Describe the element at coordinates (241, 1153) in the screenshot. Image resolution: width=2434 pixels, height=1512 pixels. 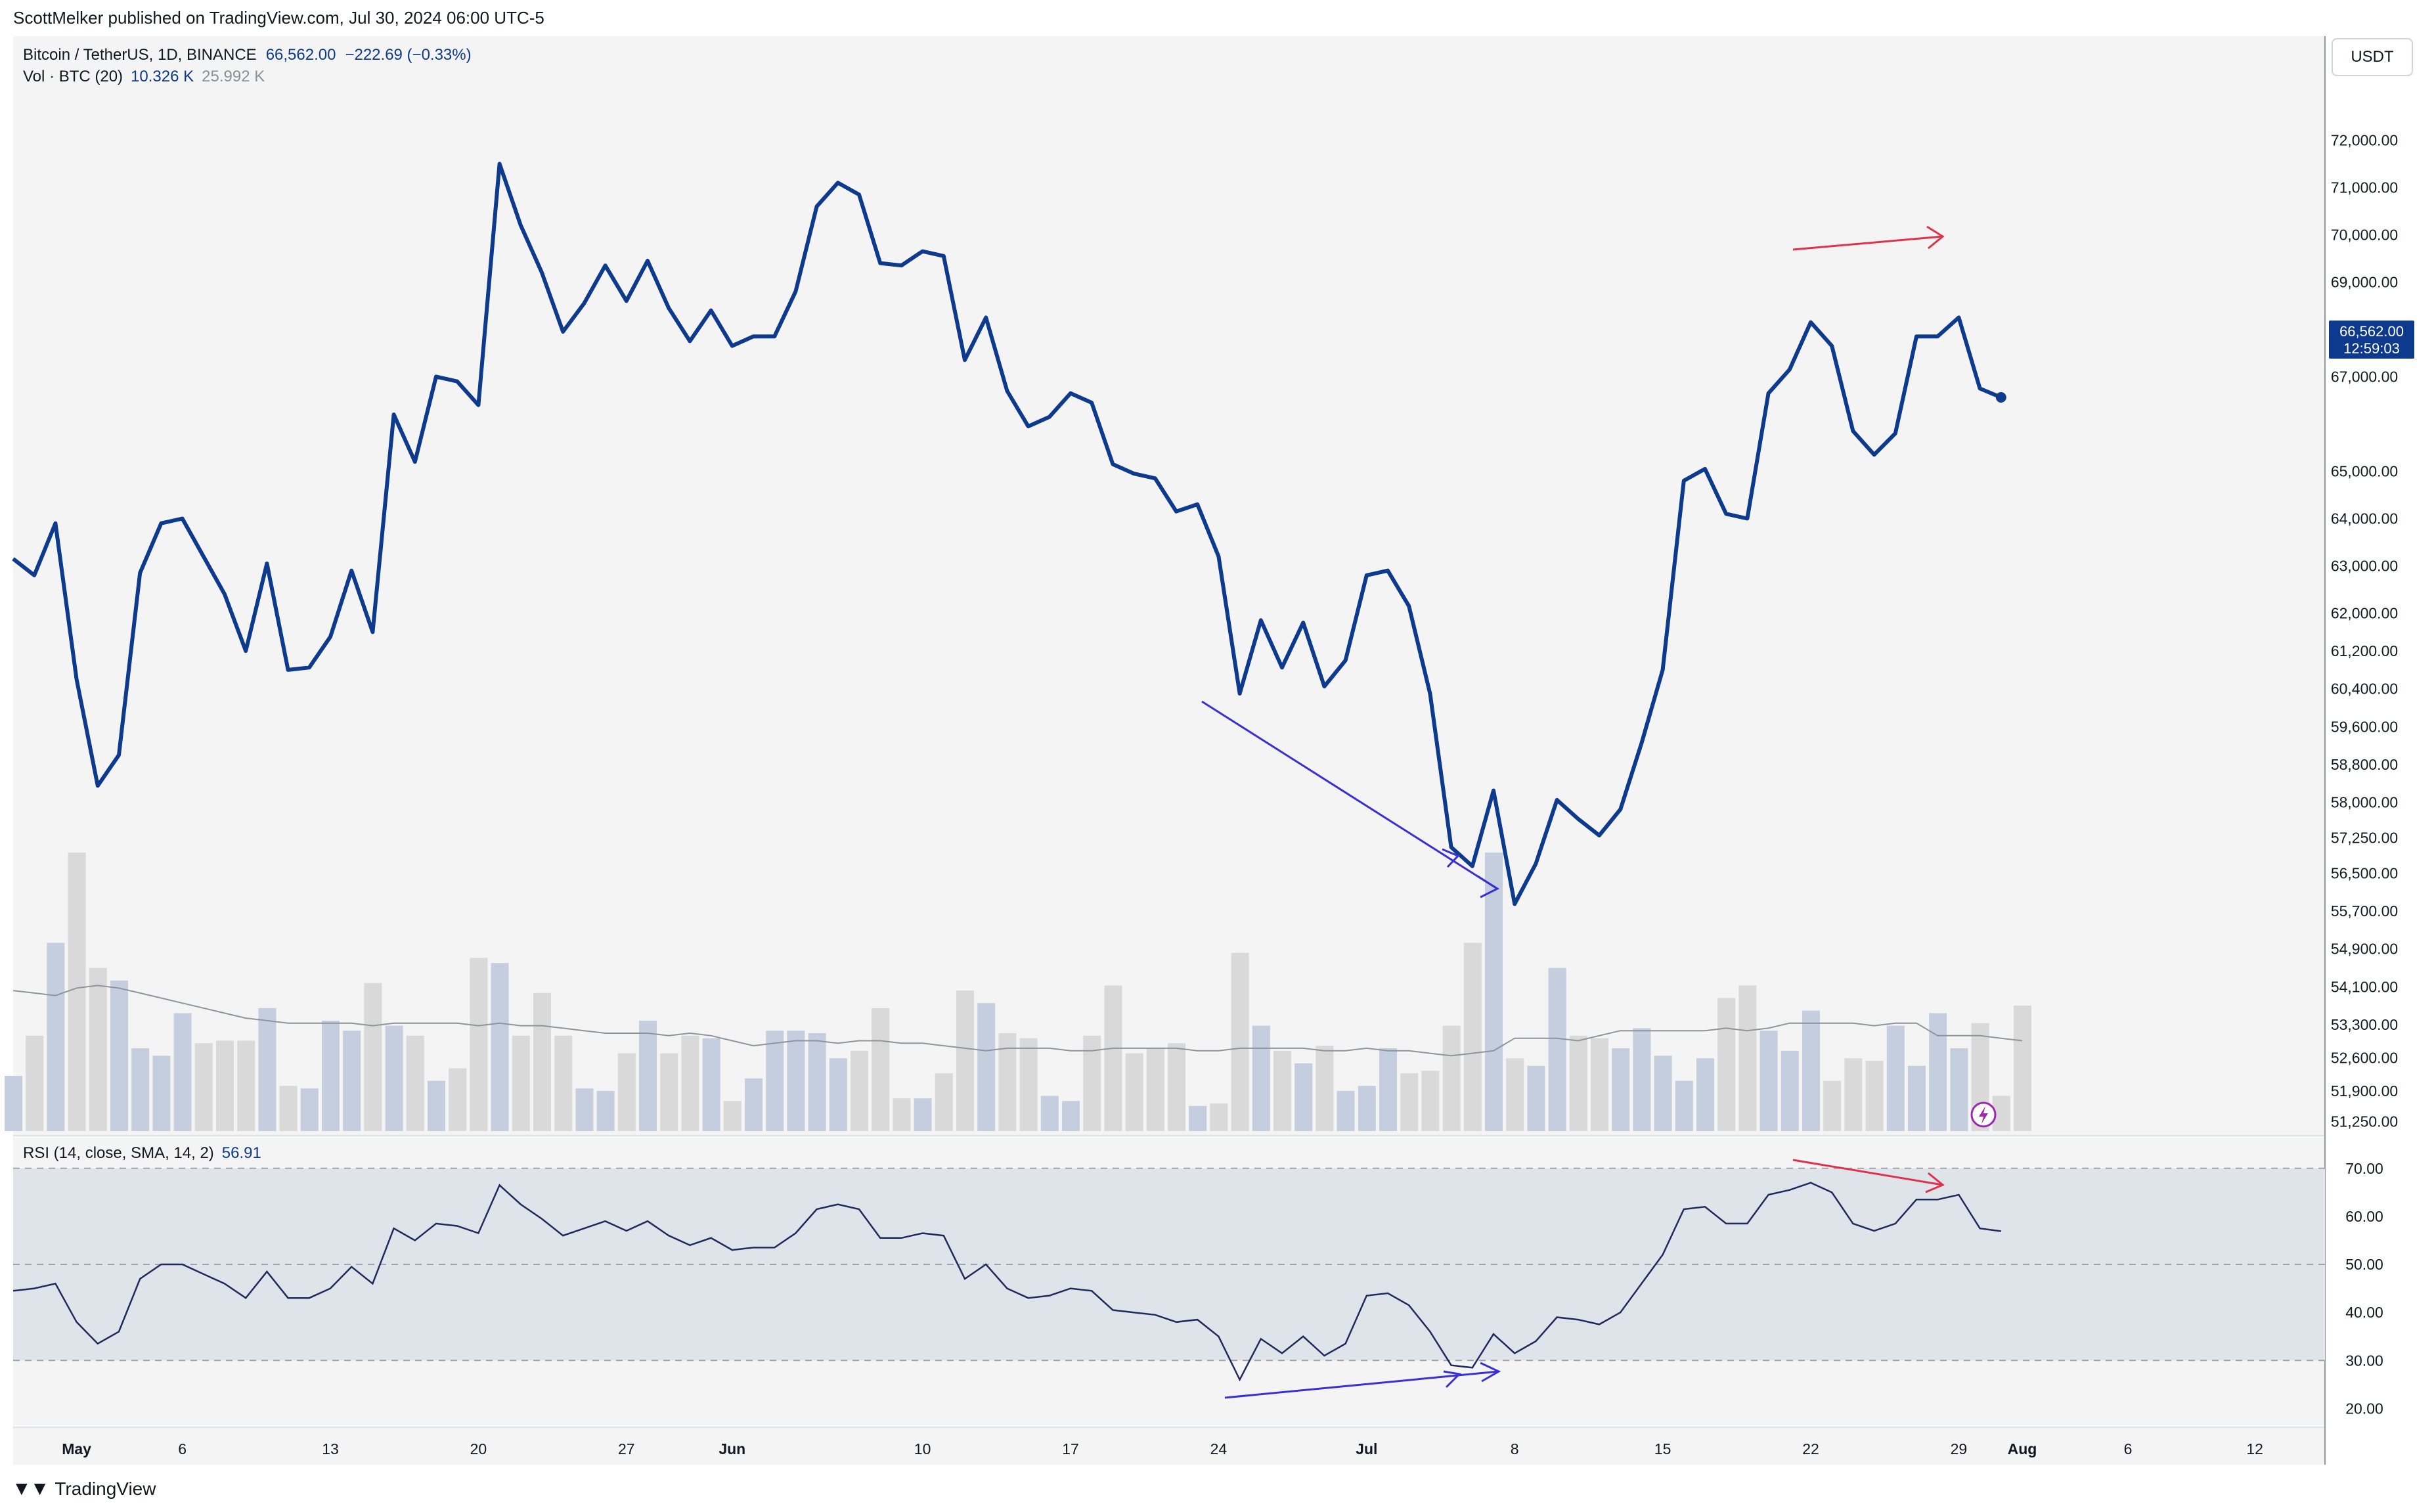
I see `rsi-value: 56.91` at that location.